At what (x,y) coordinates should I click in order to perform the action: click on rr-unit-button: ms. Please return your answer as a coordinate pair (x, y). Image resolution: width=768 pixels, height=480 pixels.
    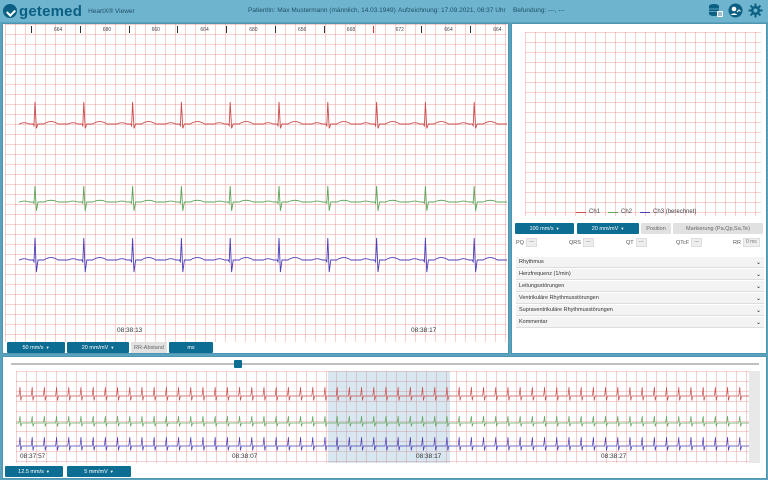
    Looking at the image, I should click on (191, 347).